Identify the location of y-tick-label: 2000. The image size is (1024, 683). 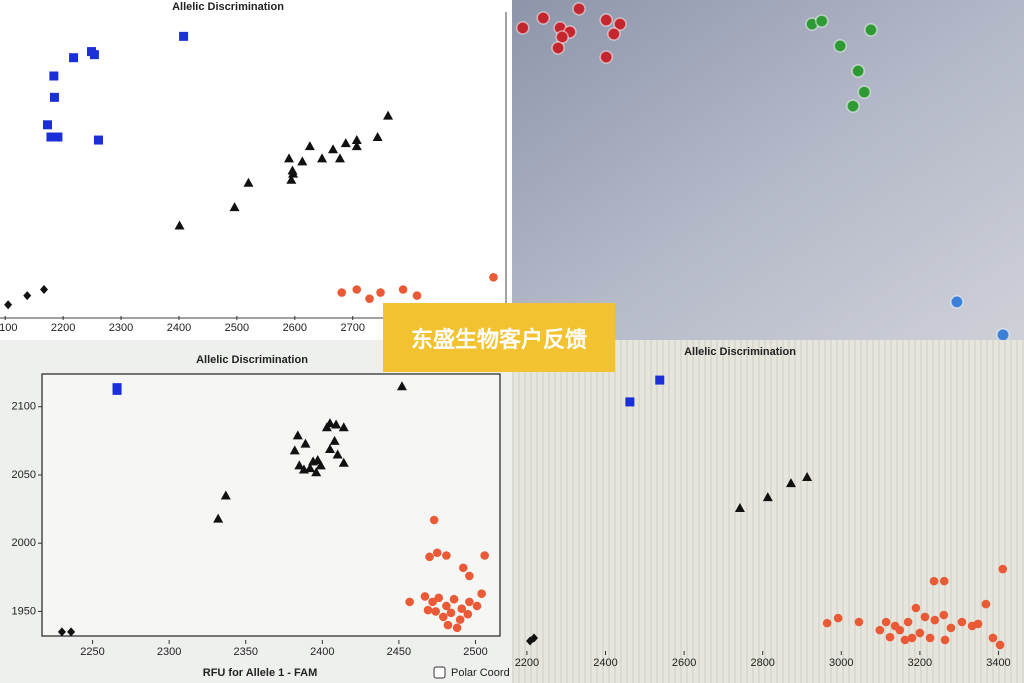
(24, 543).